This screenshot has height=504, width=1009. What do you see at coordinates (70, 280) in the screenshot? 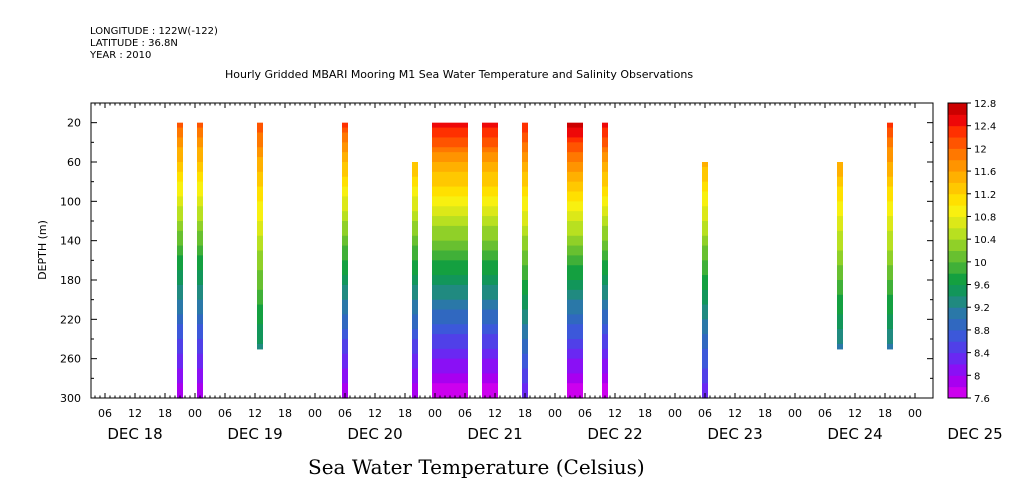
I see `y-tick-label: 180` at bounding box center [70, 280].